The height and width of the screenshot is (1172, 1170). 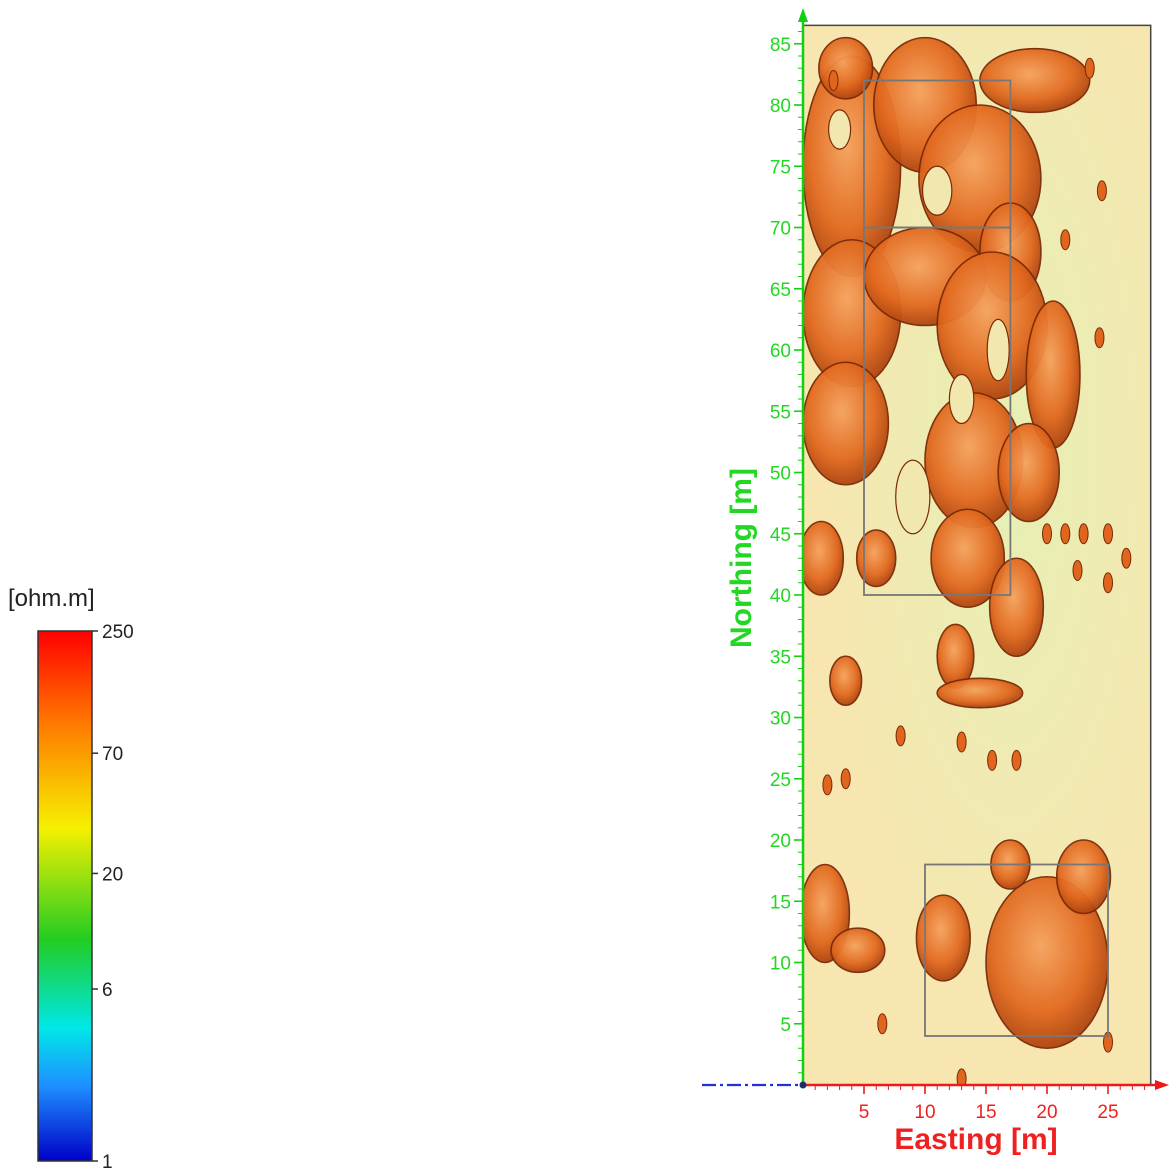 What do you see at coordinates (1046, 1112) in the screenshot?
I see `x-tick-label: 20` at bounding box center [1046, 1112].